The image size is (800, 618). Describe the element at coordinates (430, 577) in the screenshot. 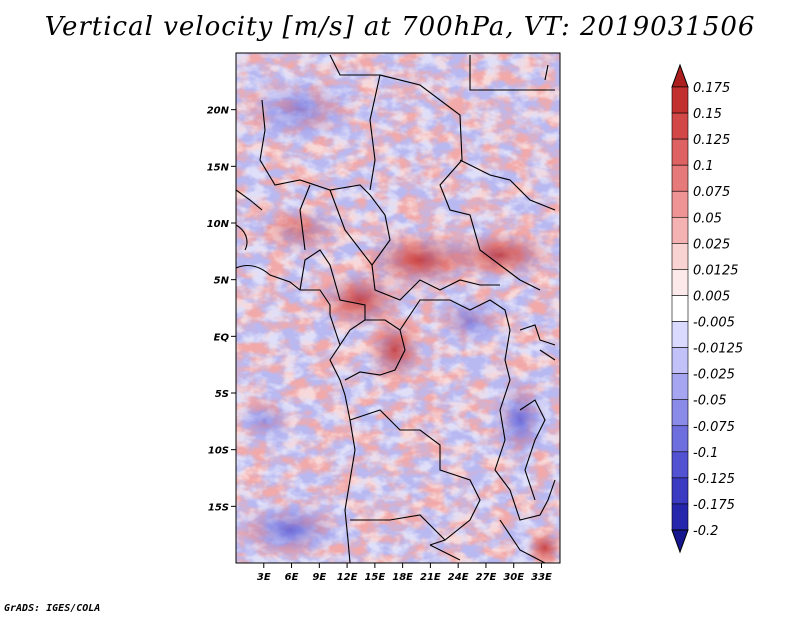

I see `lon-tick-label: 21E` at that location.